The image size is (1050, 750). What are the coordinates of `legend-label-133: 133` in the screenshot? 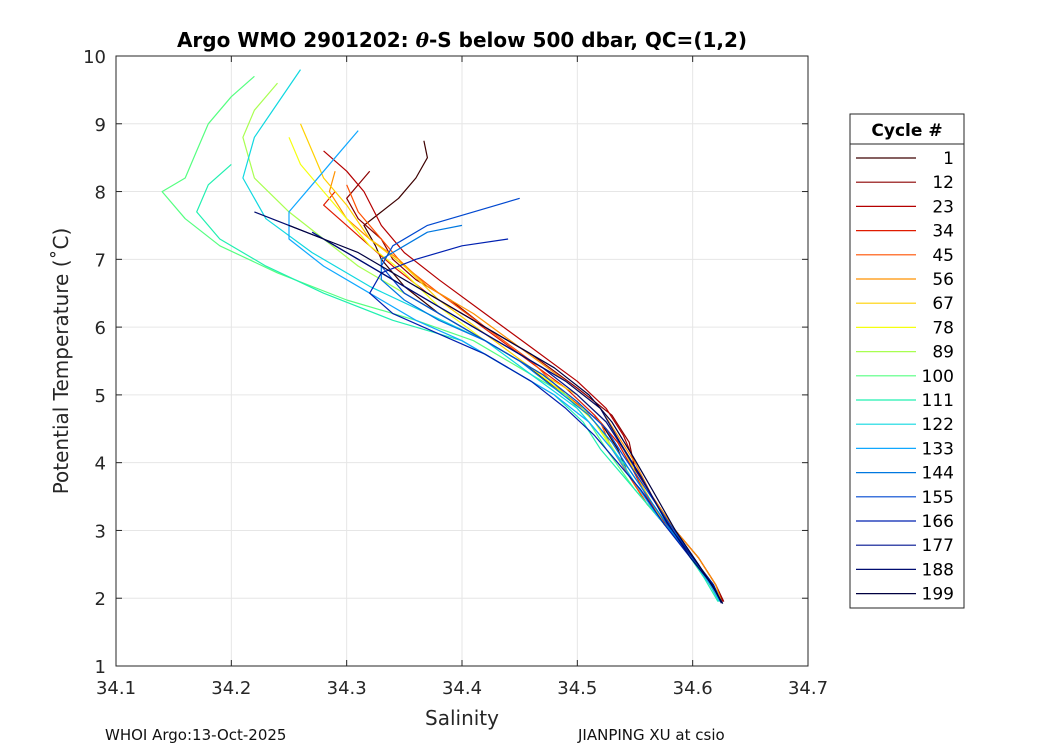 It's located at (938, 449).